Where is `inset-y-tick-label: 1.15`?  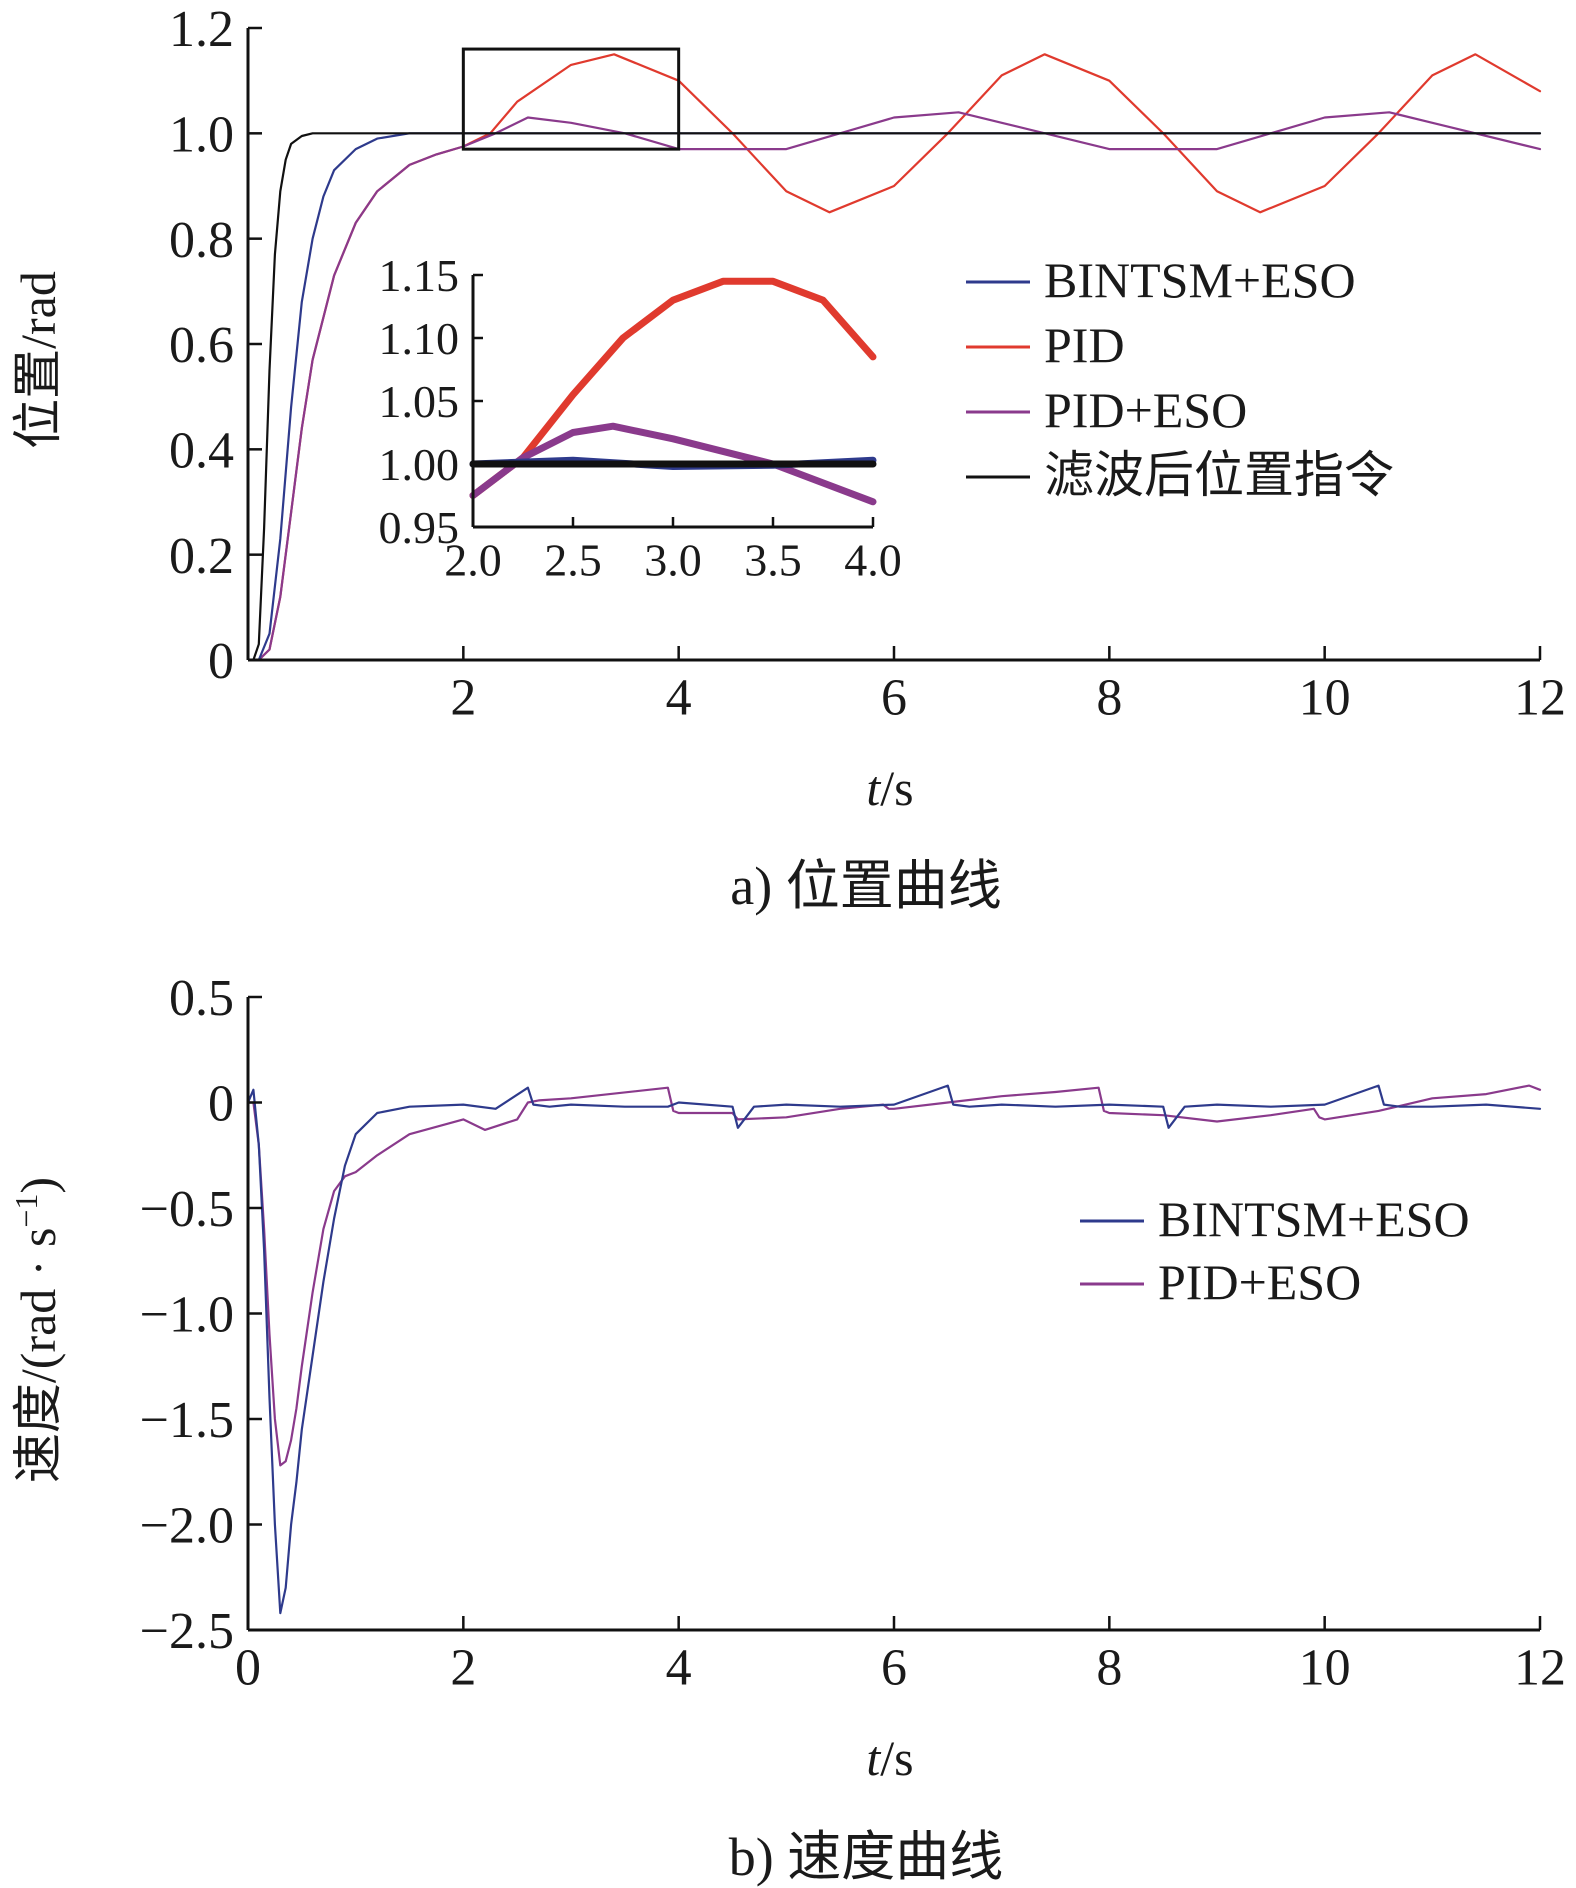 inset-y-tick-label: 1.15 is located at coordinates (419, 275).